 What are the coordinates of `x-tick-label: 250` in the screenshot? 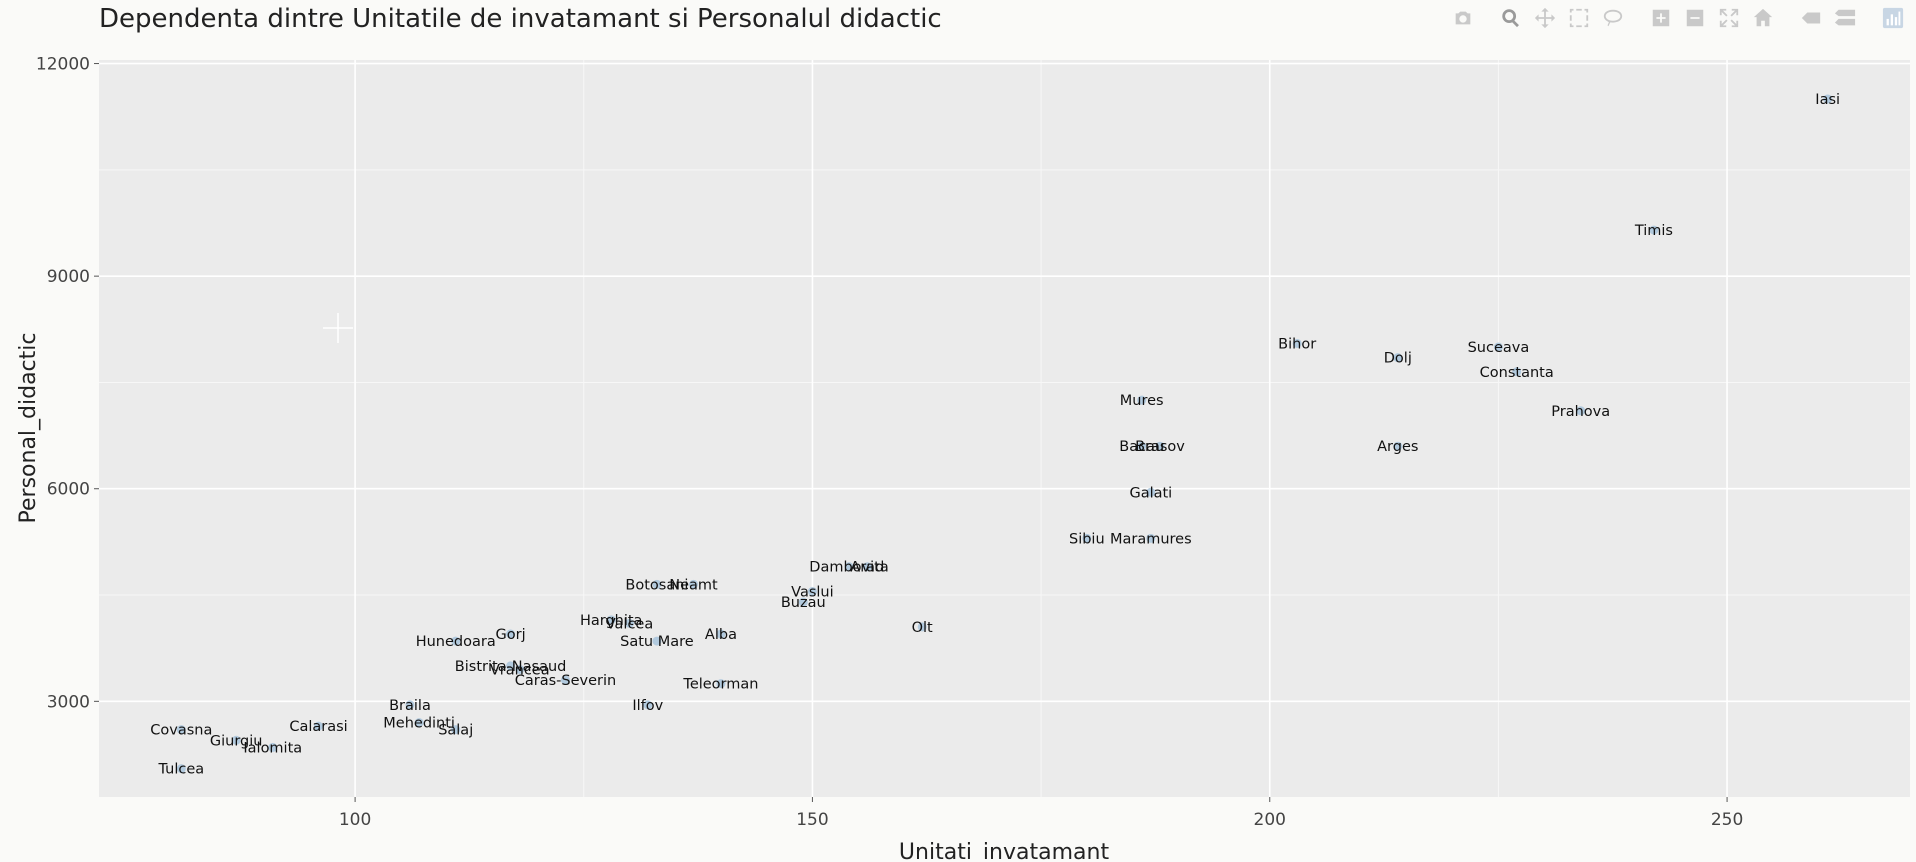 It's located at (1727, 820).